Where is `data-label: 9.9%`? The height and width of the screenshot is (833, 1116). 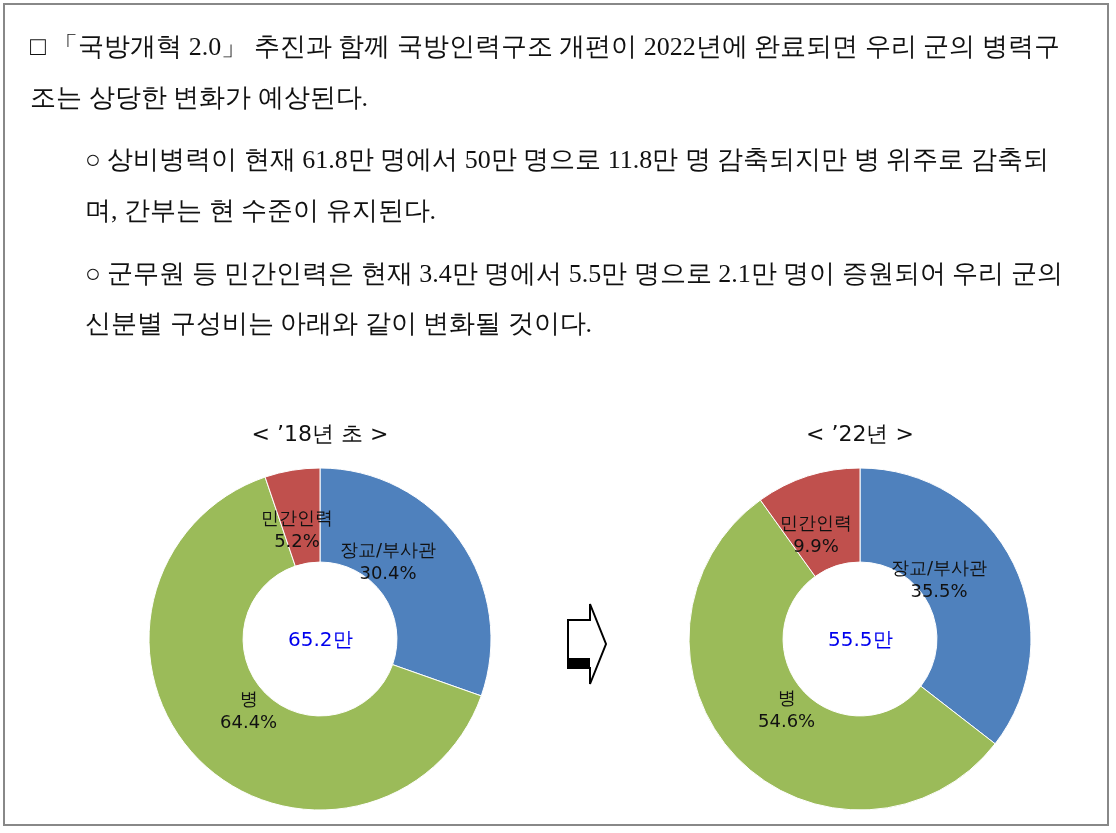
data-label: 9.9% is located at coordinates (816, 546).